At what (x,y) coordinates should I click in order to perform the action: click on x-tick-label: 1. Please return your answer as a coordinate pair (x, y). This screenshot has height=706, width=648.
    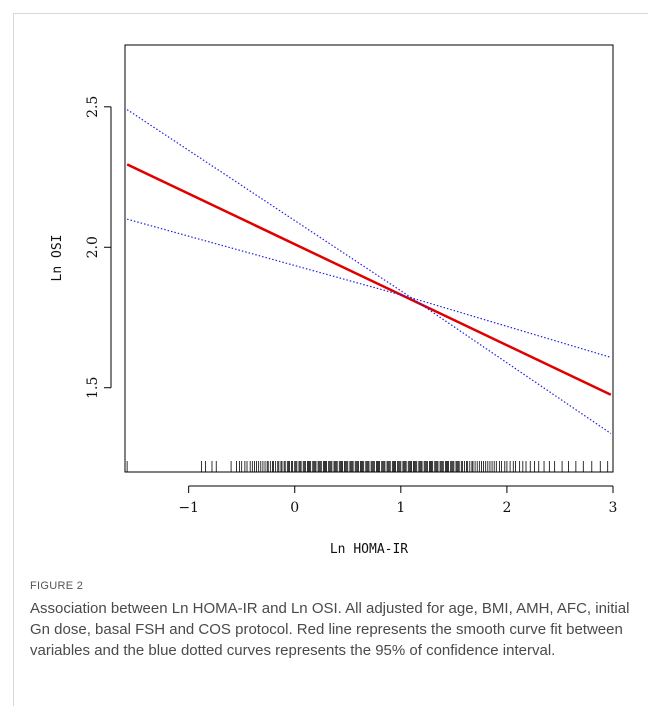
    Looking at the image, I should click on (400, 508).